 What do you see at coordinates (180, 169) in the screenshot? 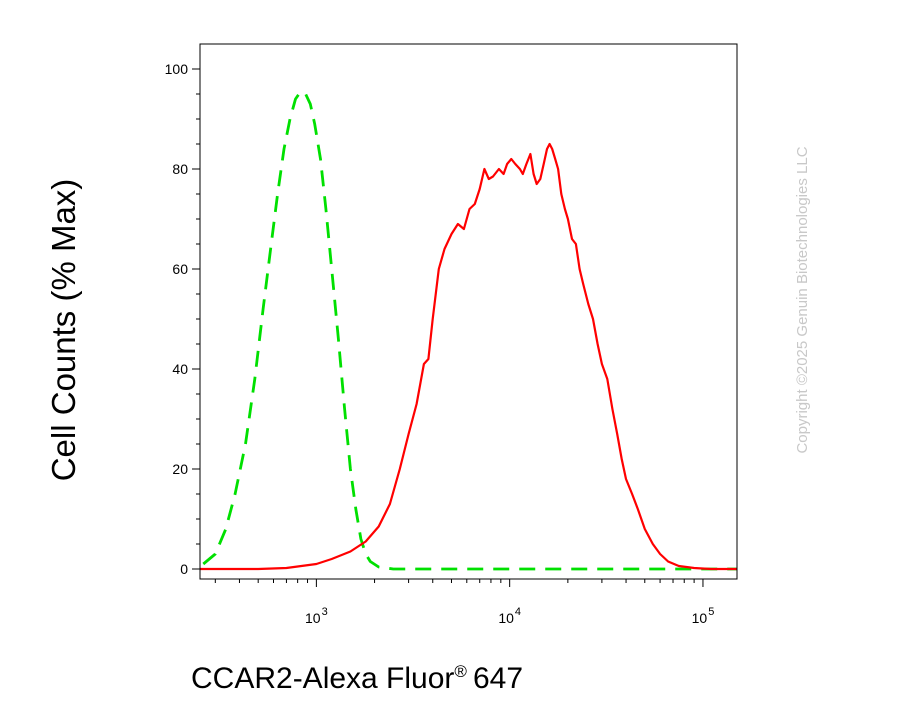
I see `y-tick-label: 80` at bounding box center [180, 169].